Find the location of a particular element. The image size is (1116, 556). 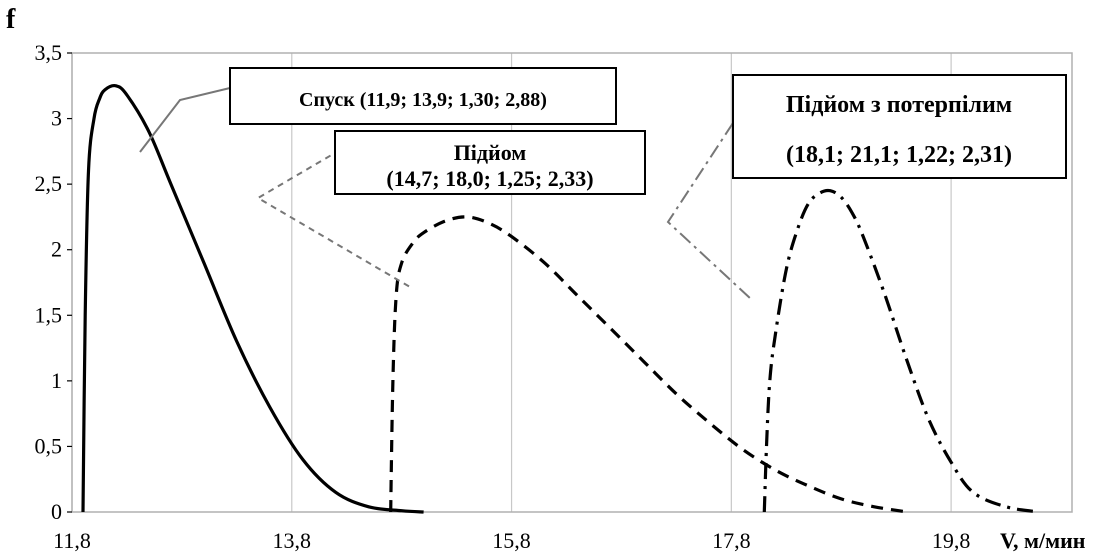

annotation-text: (18,1; 21,1; 1,22; 2,31) is located at coordinates (899, 155).